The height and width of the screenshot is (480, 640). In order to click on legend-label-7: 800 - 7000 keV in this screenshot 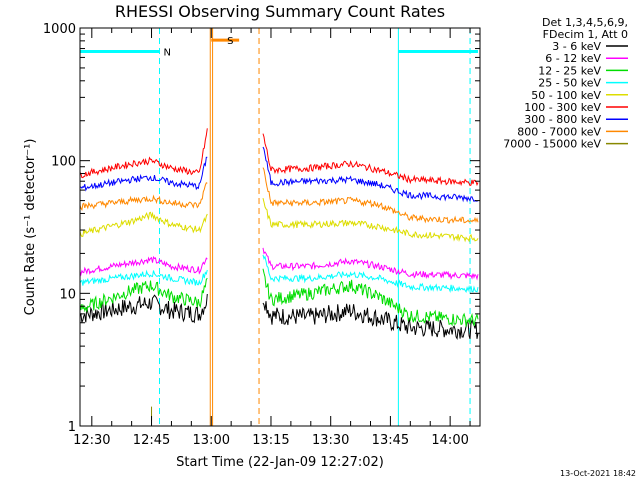, I will do `click(559, 131)`.